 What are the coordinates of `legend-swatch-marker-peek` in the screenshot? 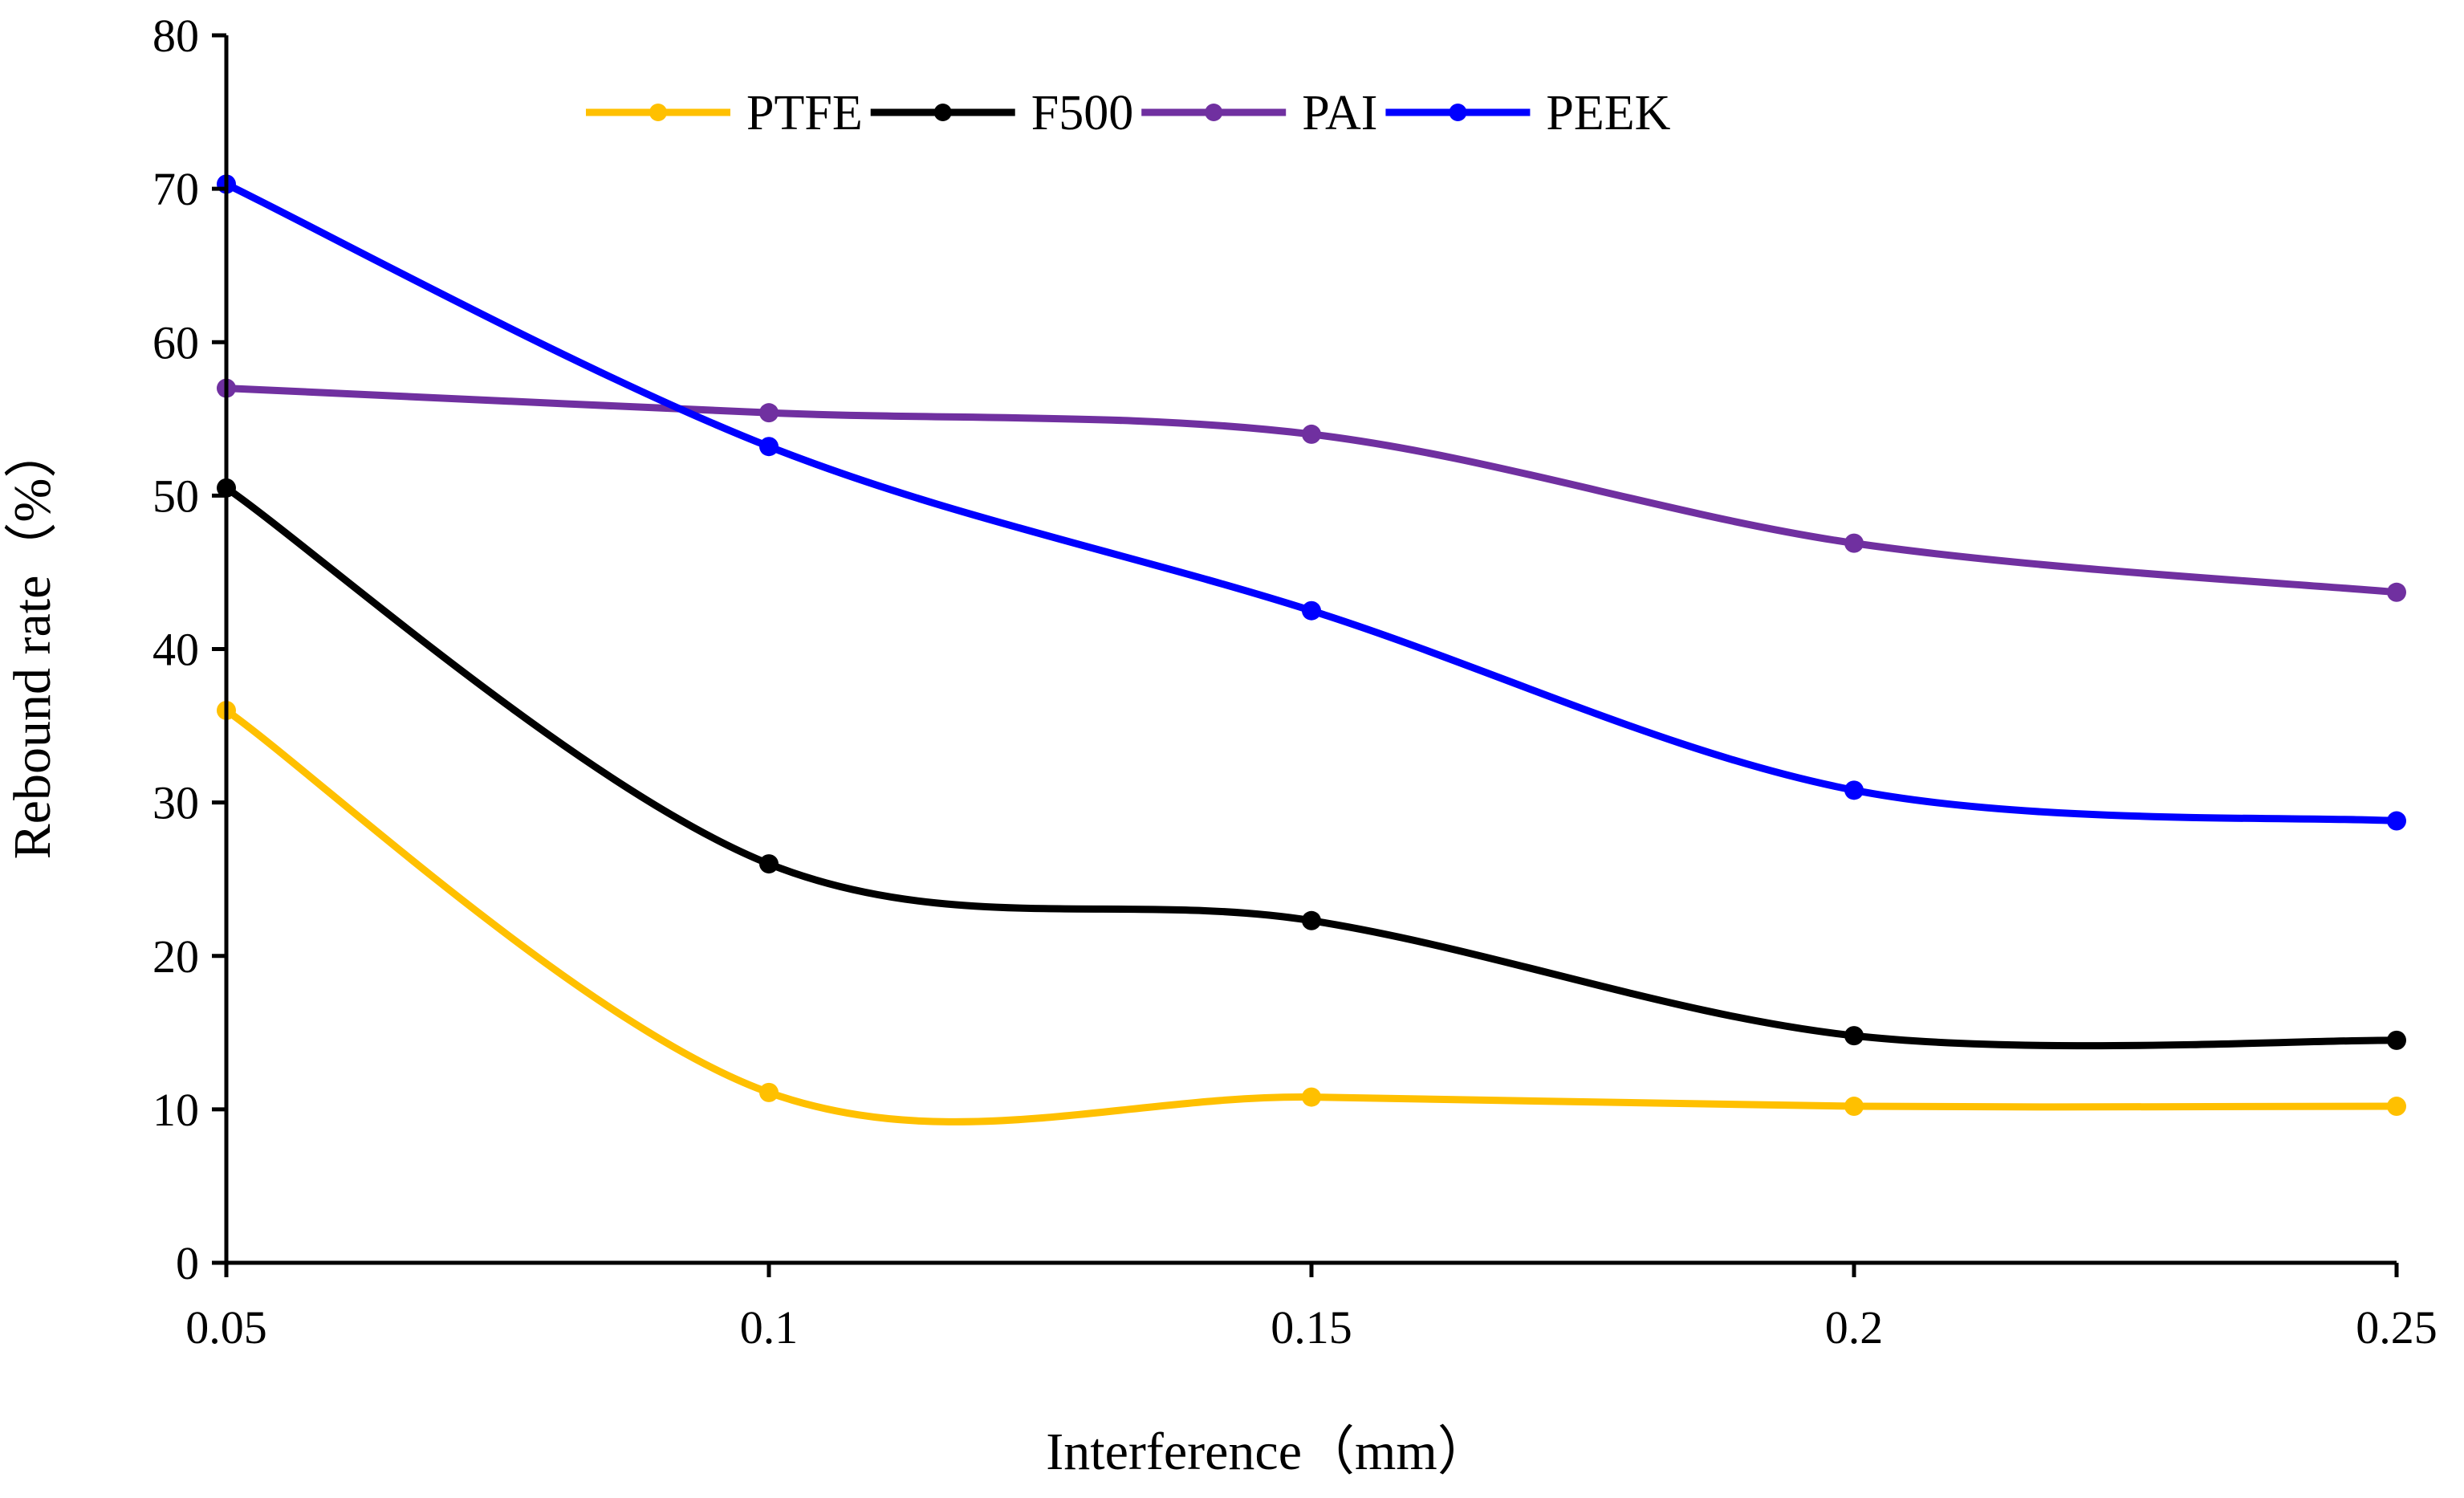 It's located at (1458, 113).